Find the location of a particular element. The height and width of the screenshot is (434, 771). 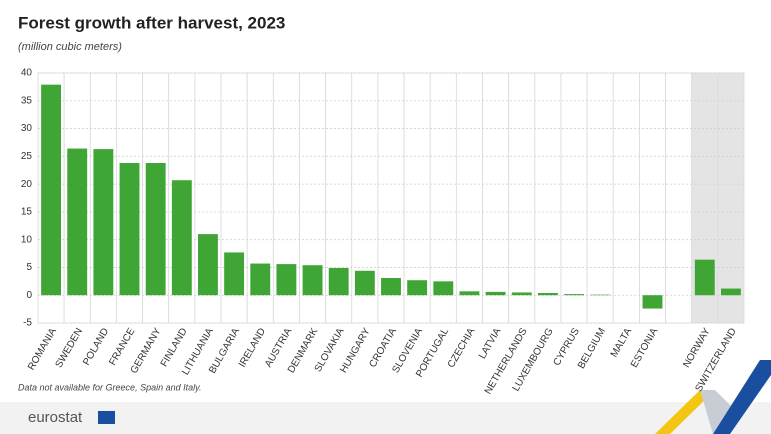

x-tick-label: LATVIA is located at coordinates (490, 343).